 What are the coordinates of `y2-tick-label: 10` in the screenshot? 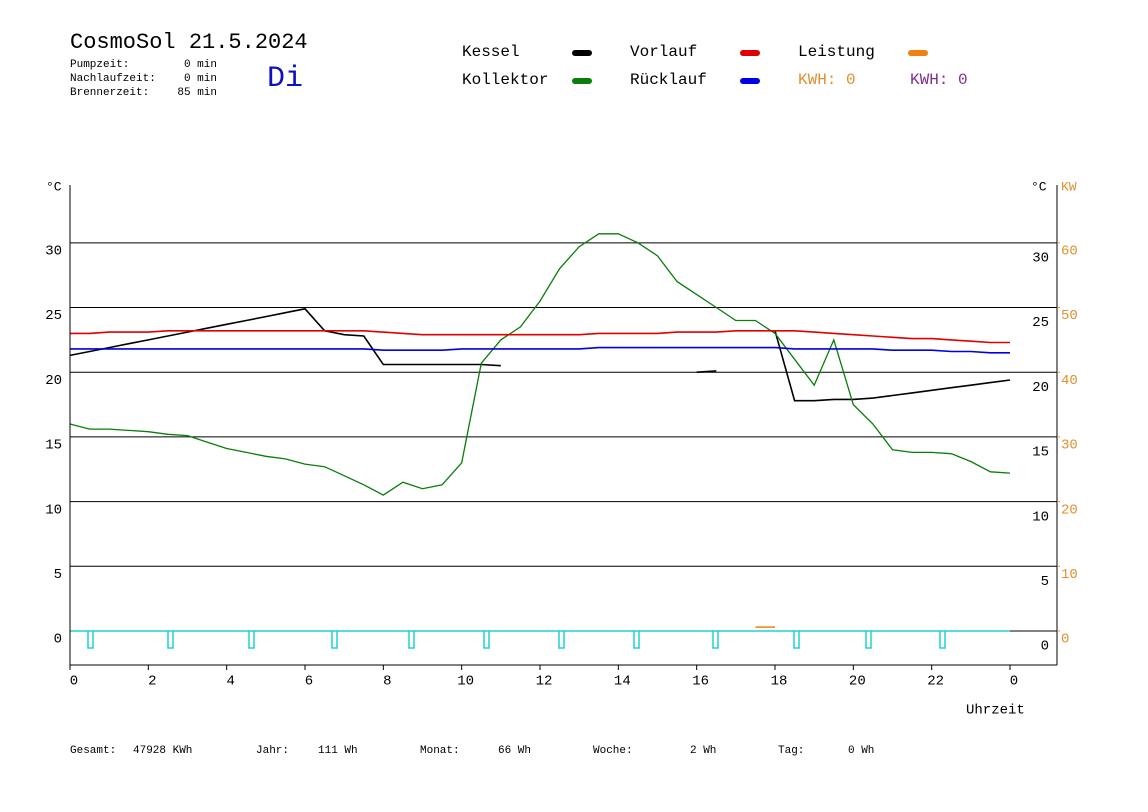 It's located at (1069, 575).